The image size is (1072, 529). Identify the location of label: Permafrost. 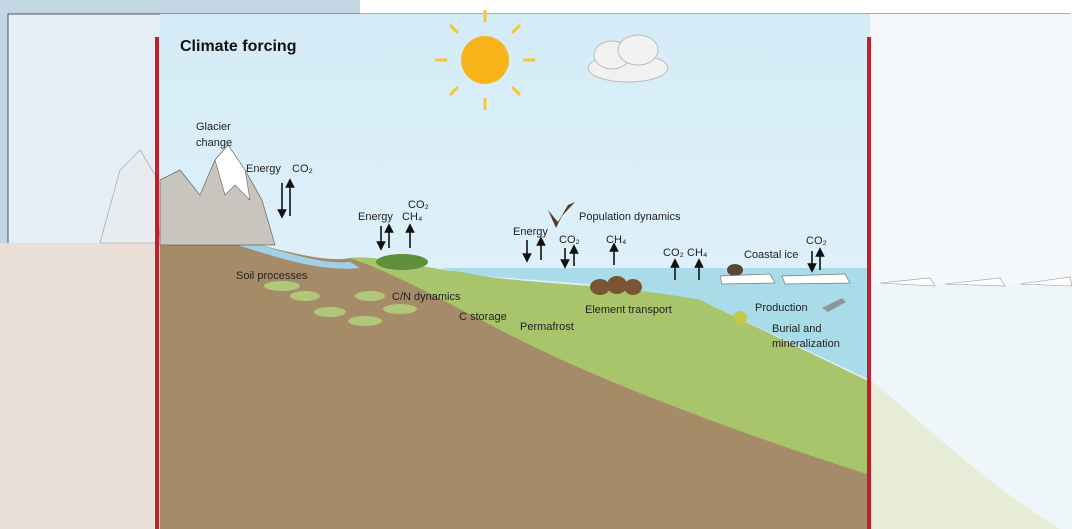
(547, 327).